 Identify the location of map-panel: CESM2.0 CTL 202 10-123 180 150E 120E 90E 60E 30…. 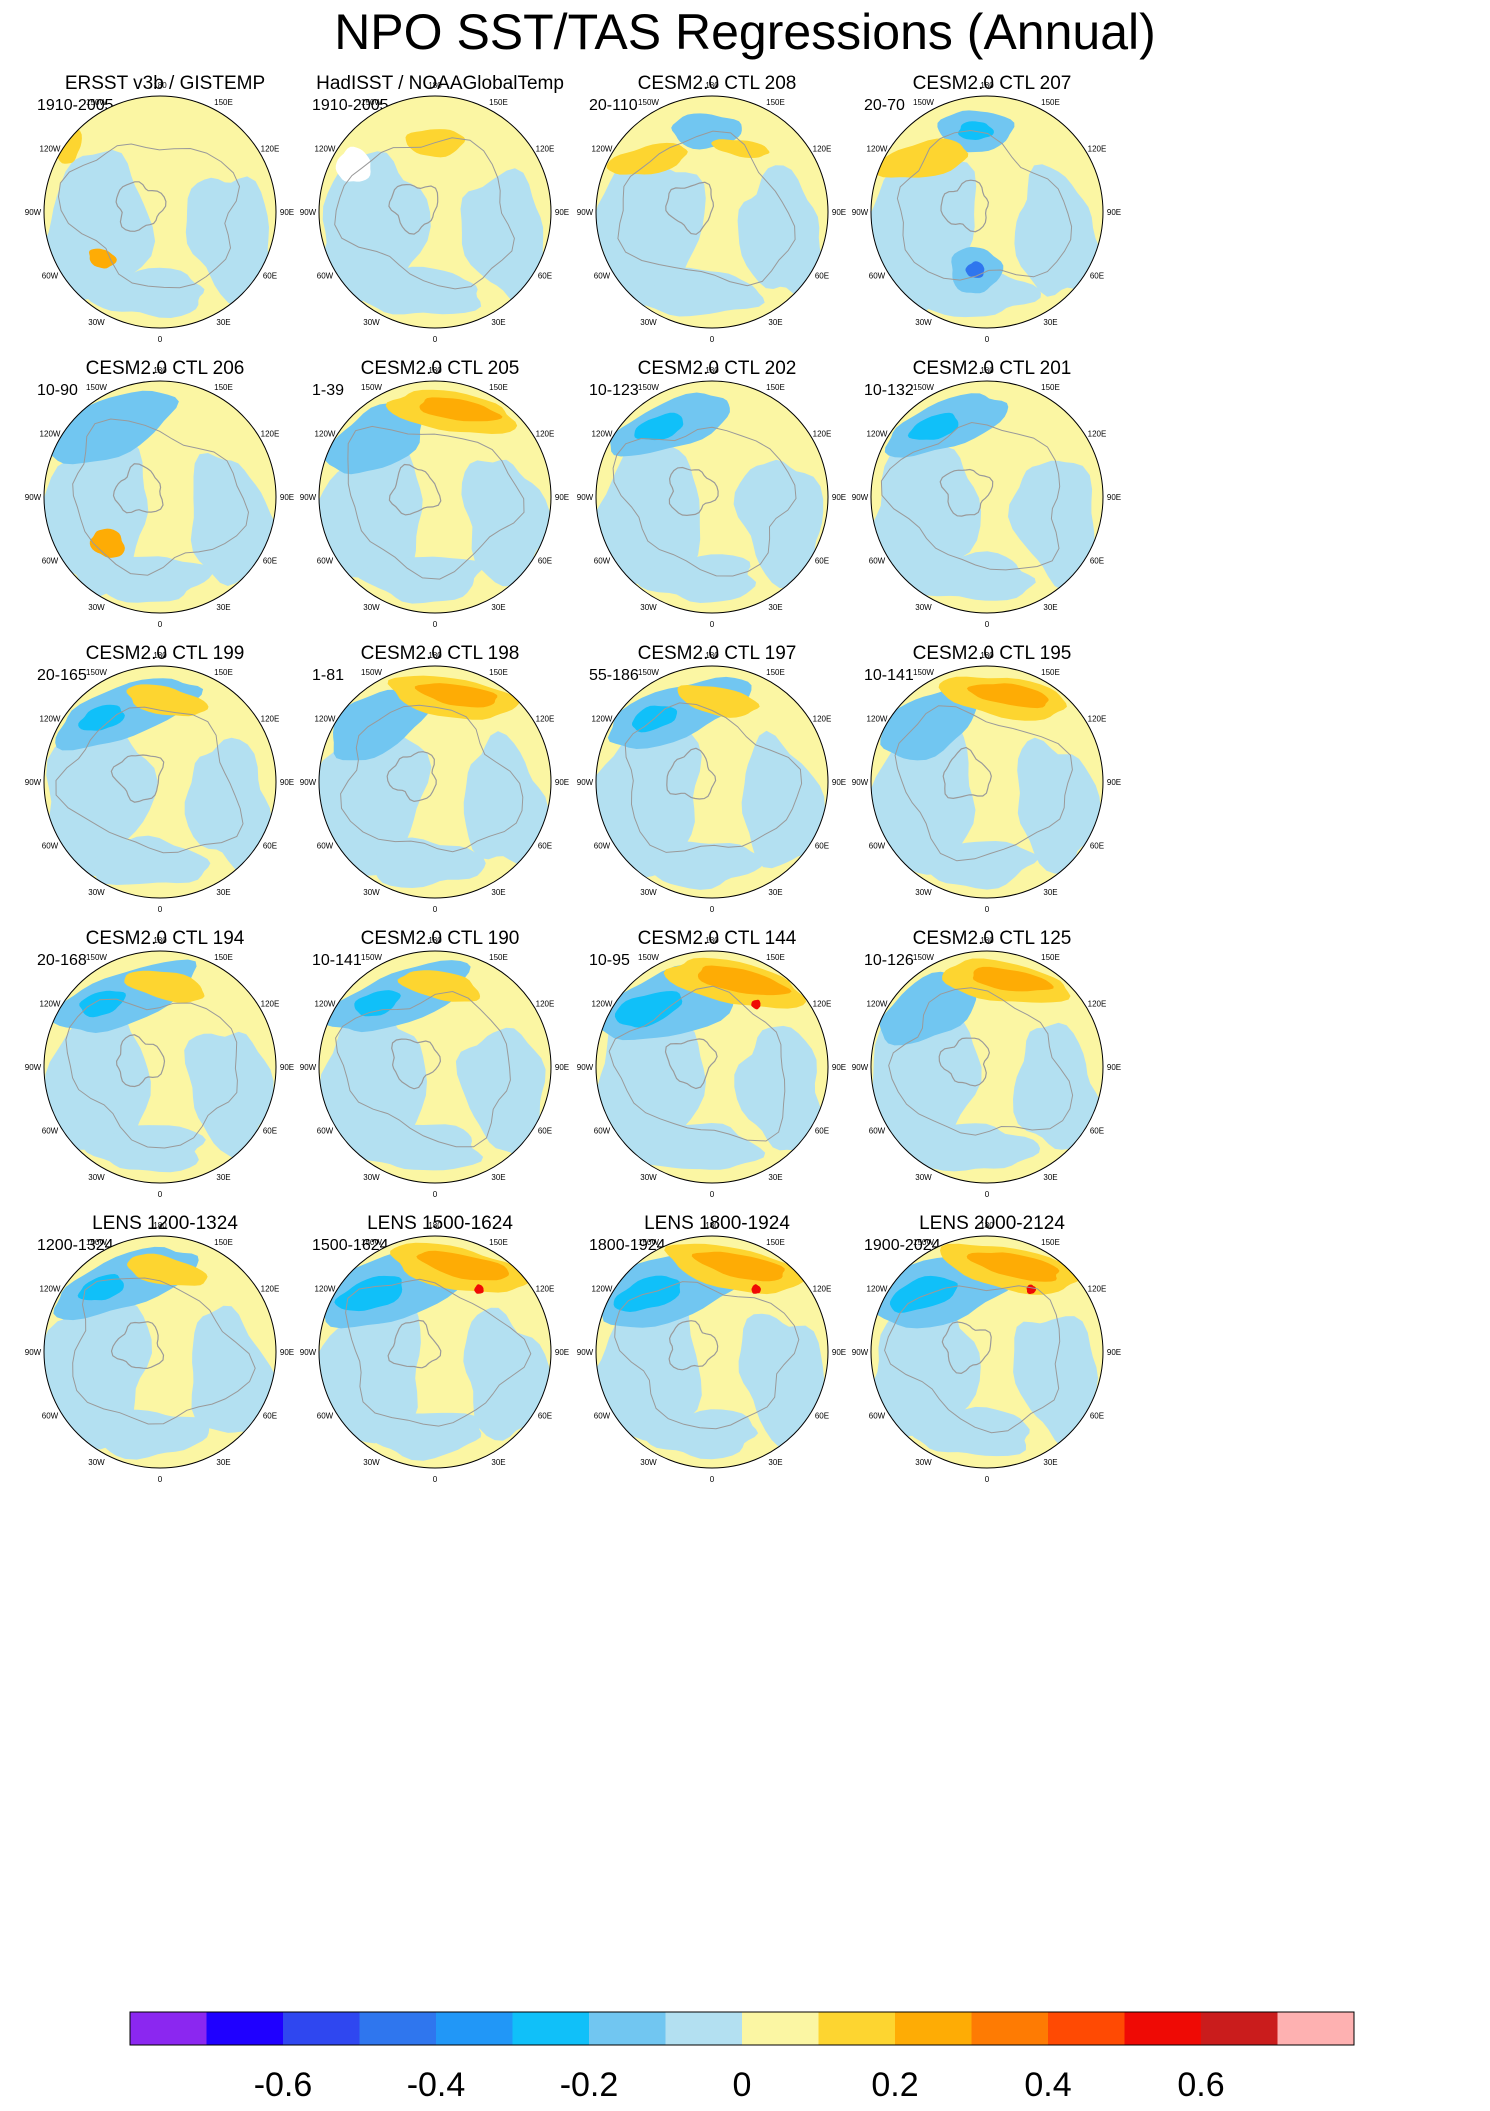
(711, 493).